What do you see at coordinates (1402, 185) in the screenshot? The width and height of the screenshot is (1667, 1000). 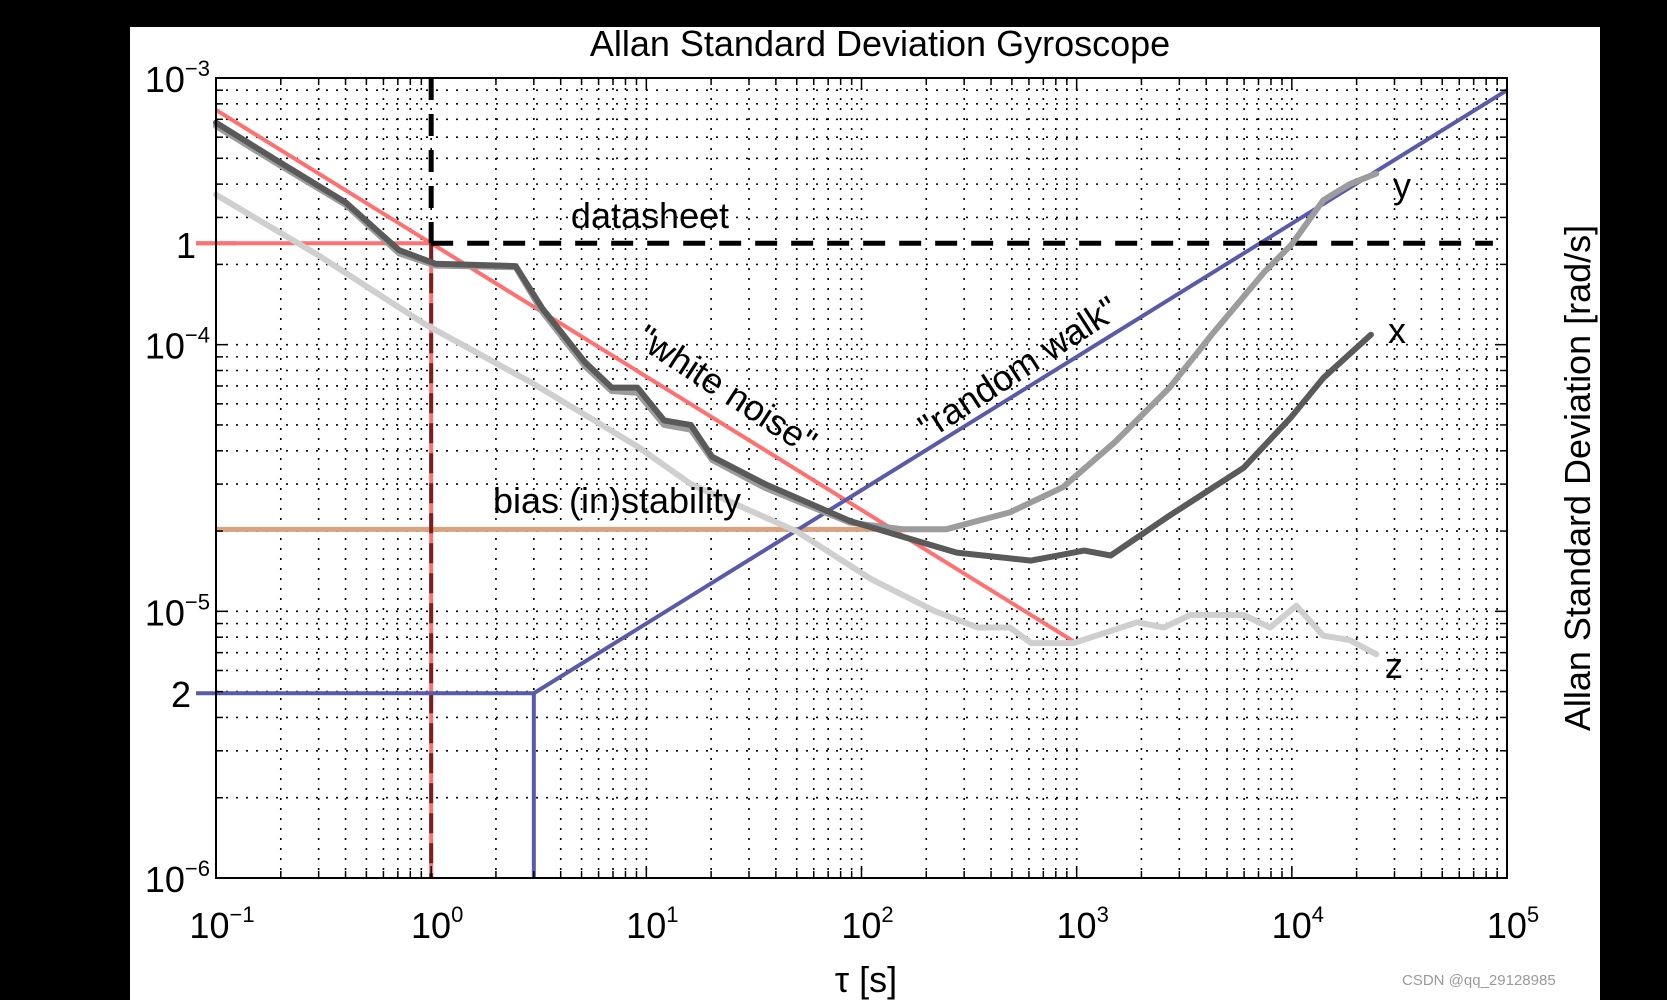 I see `series-label-y: y` at bounding box center [1402, 185].